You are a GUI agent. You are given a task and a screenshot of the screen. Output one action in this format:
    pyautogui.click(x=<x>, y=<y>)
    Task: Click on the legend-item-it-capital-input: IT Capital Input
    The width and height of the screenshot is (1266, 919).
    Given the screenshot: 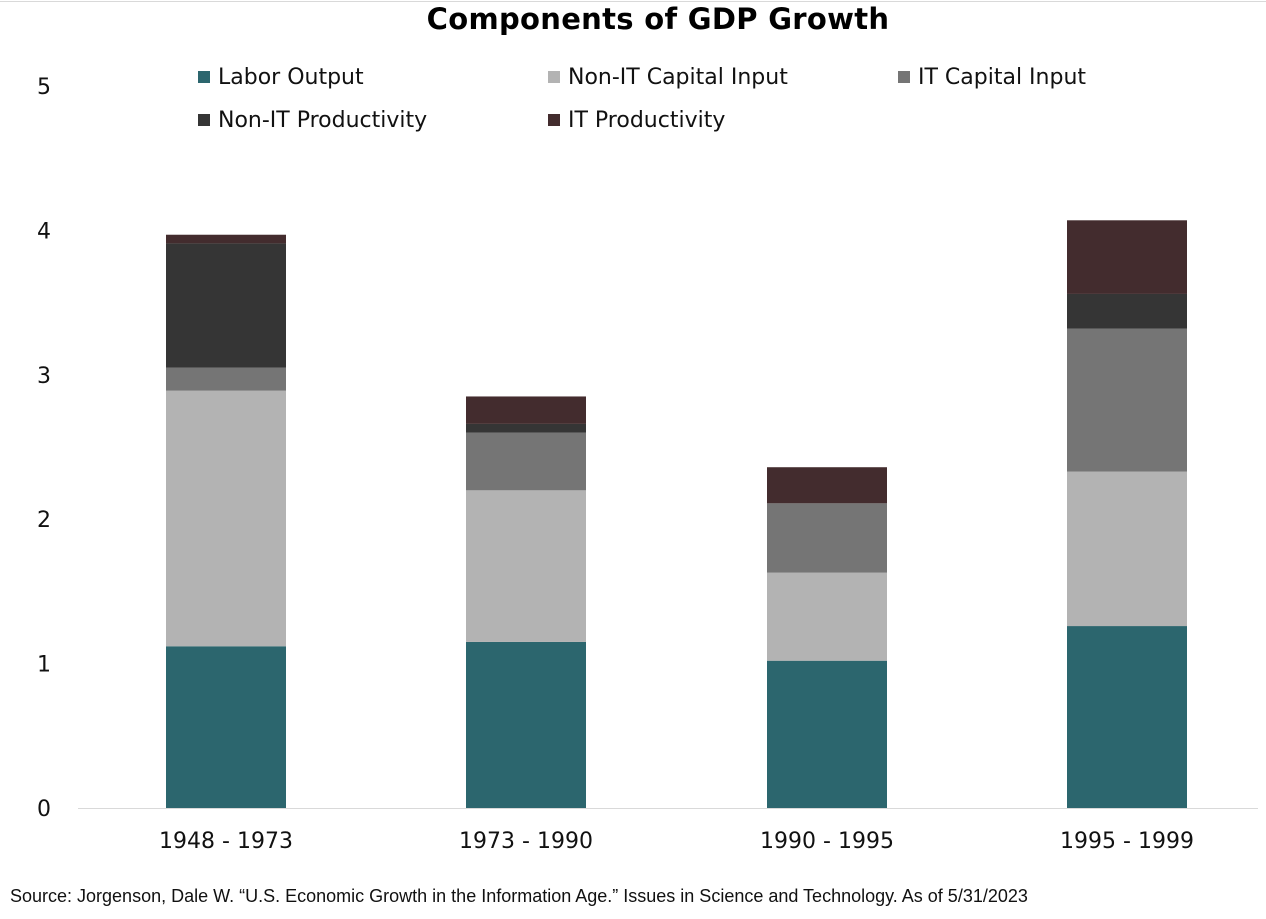 What is the action you would take?
    pyautogui.click(x=992, y=77)
    